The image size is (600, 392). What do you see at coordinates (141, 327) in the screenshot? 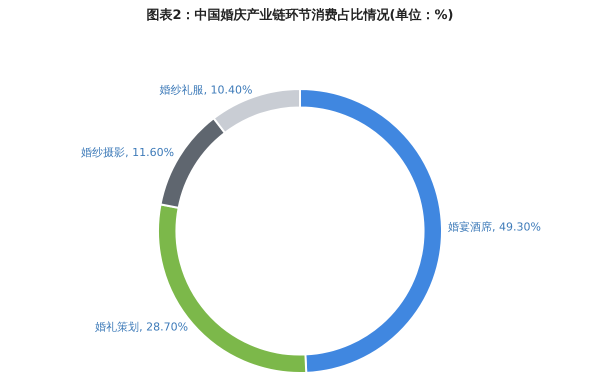
I see `slice-label: 婚礼策划, 28.70%` at bounding box center [141, 327].